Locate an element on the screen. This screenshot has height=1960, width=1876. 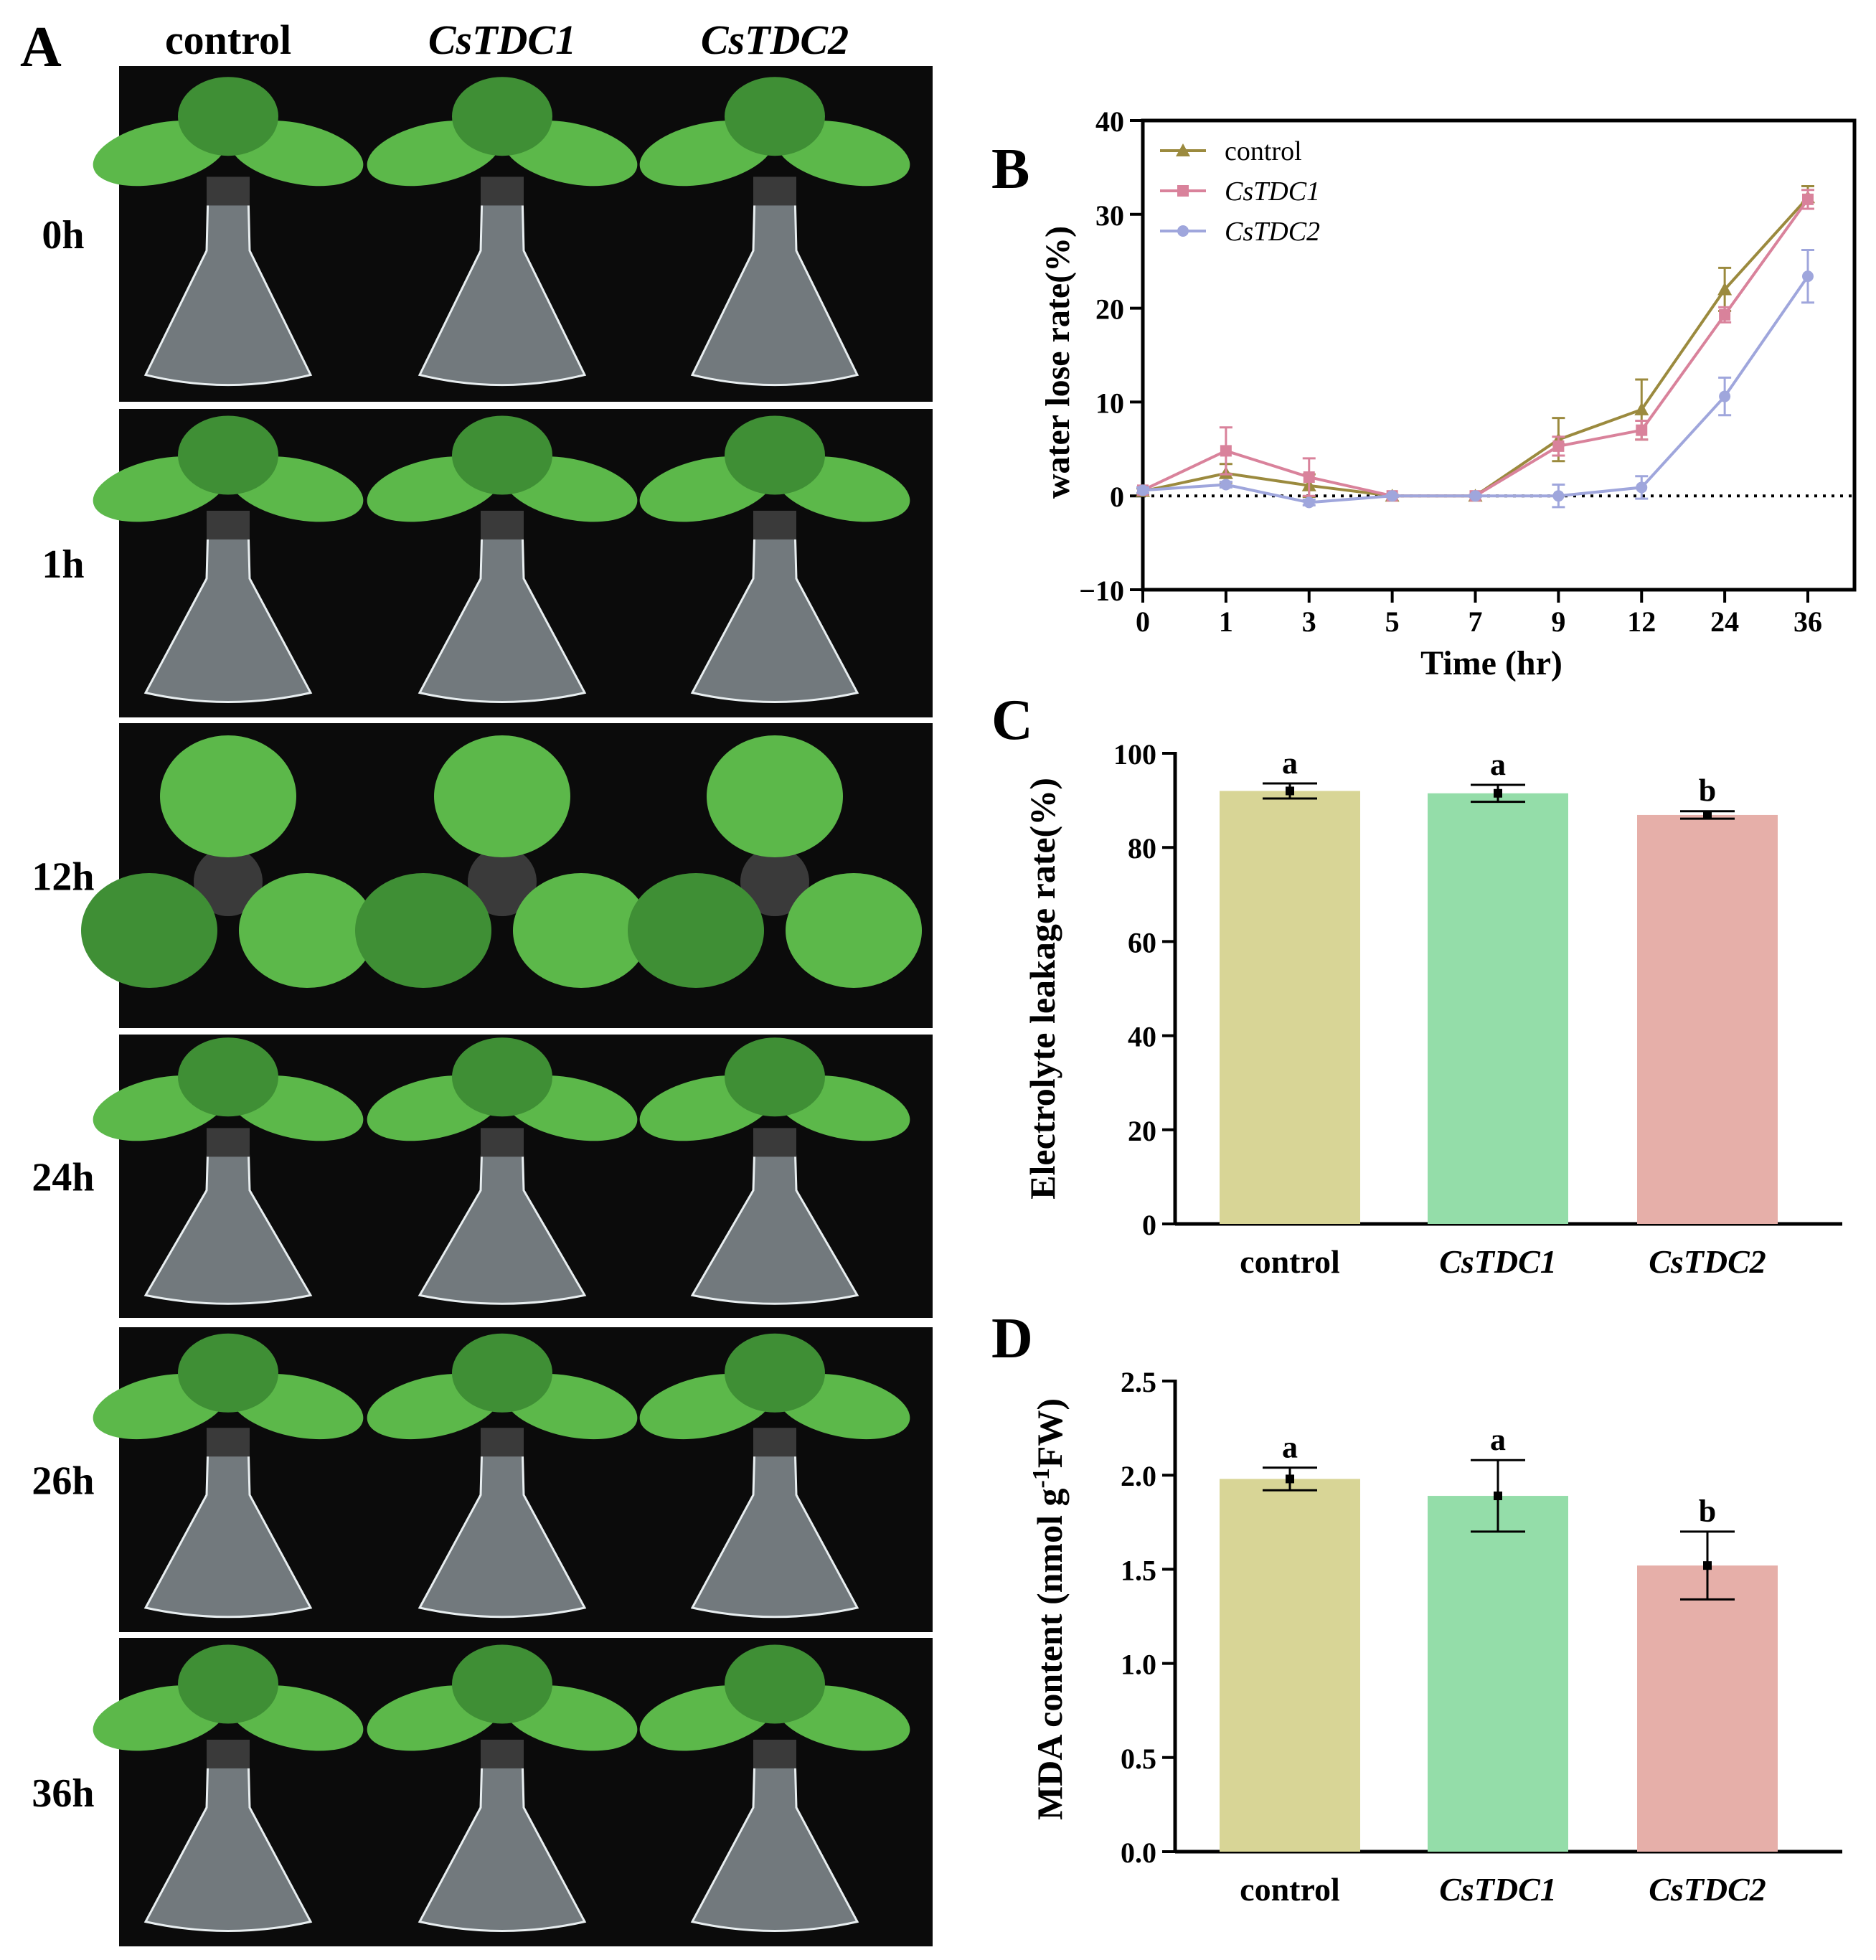
y-tick-label: 100 is located at coordinates (1134, 754).